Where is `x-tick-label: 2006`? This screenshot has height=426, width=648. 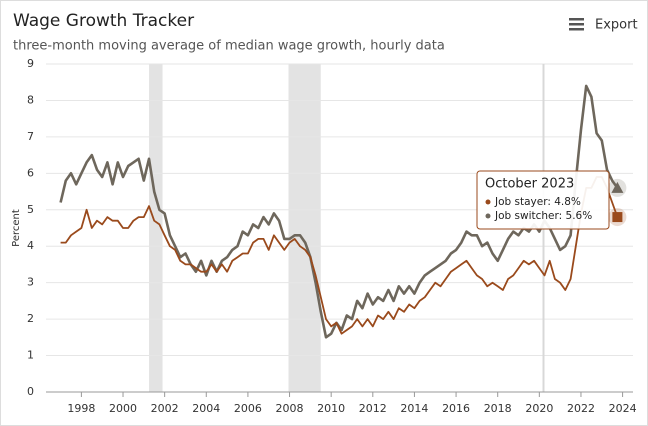
x-tick-label: 2006 is located at coordinates (248, 408).